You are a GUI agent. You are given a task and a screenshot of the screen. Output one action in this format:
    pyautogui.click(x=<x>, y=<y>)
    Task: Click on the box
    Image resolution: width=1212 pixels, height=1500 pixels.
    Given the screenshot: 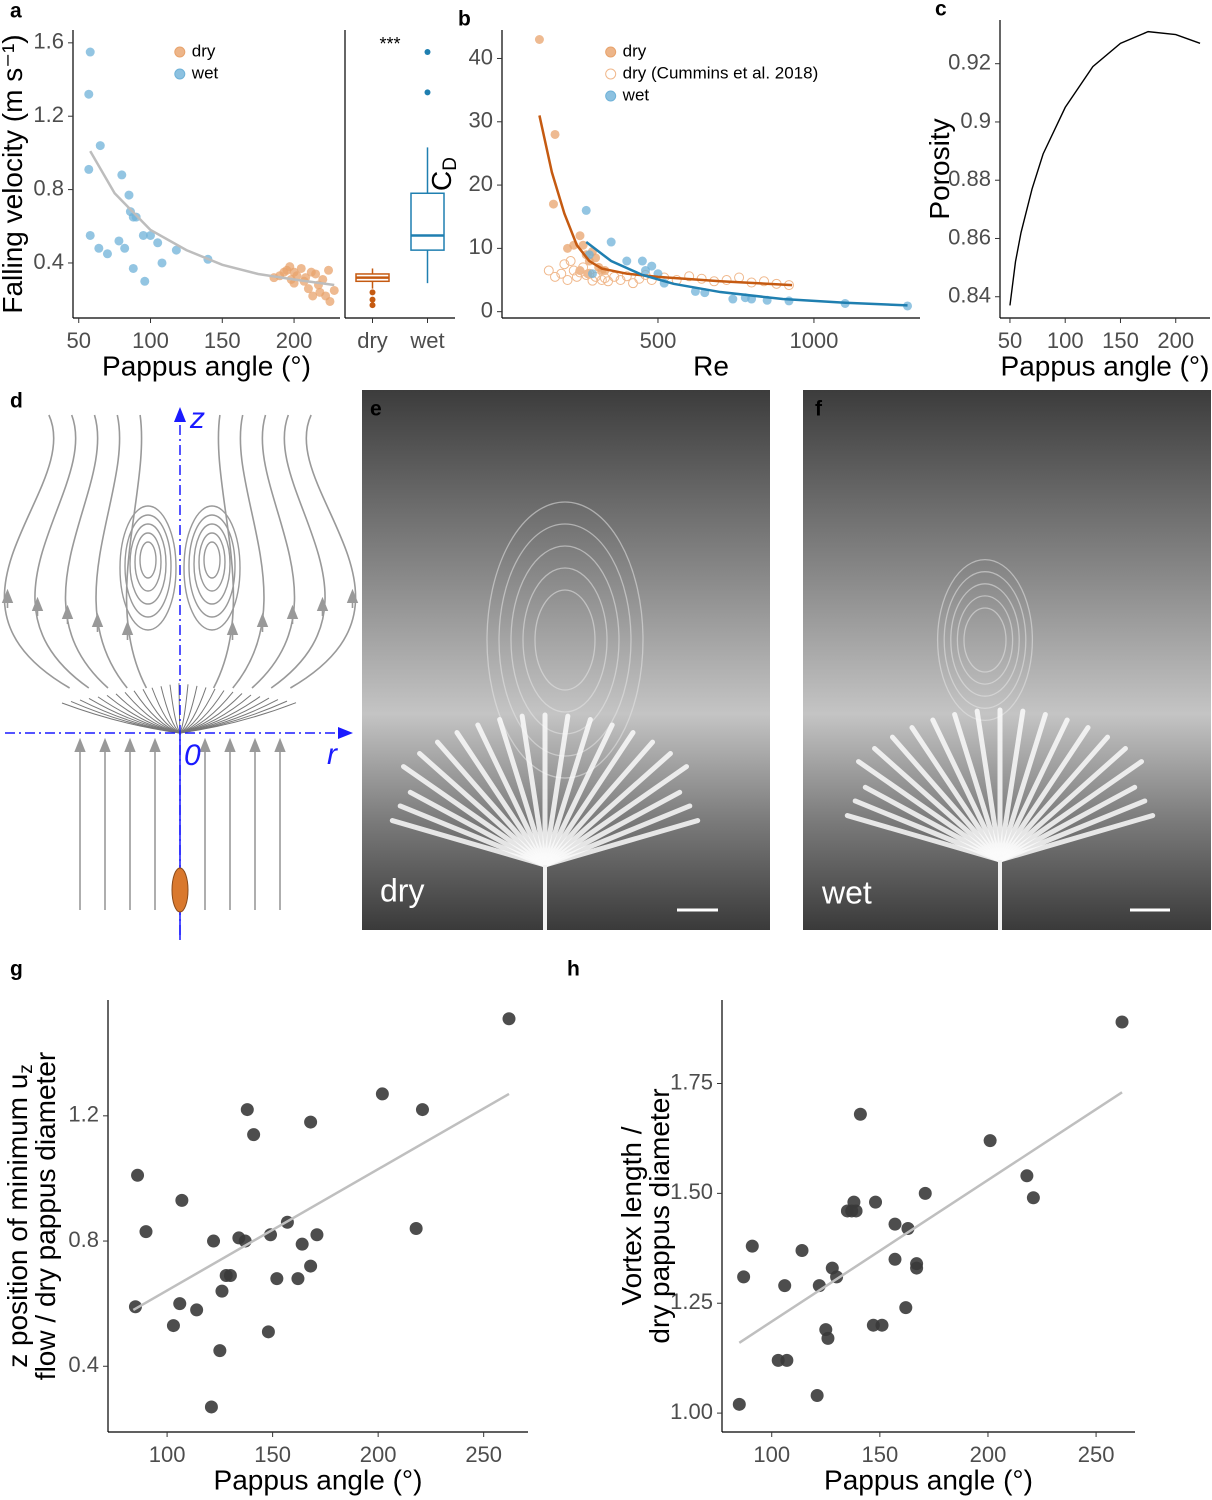 What is the action you would take?
    pyautogui.click(x=427, y=221)
    